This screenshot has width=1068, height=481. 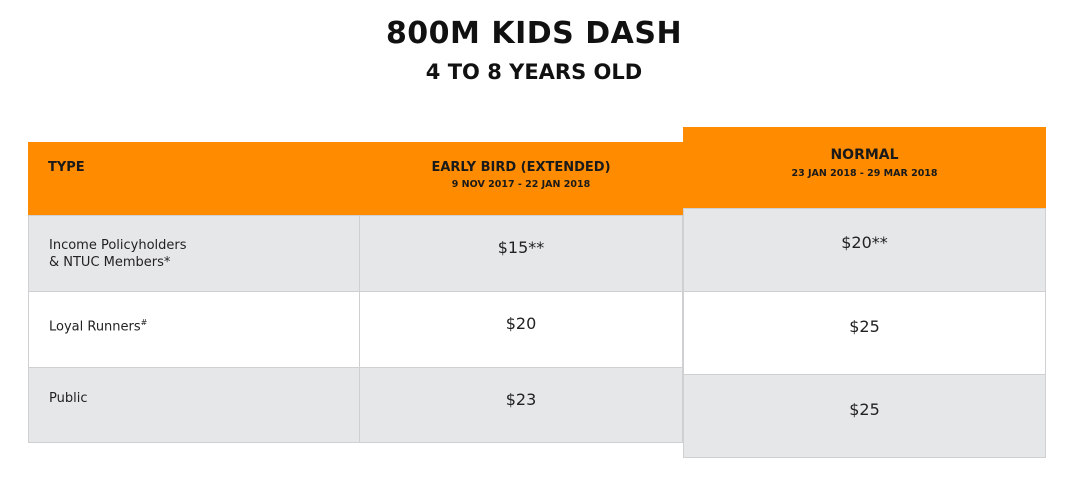 What do you see at coordinates (194, 329) in the screenshot?
I see `row-loyal-label-cell: Loyal Runners#` at bounding box center [194, 329].